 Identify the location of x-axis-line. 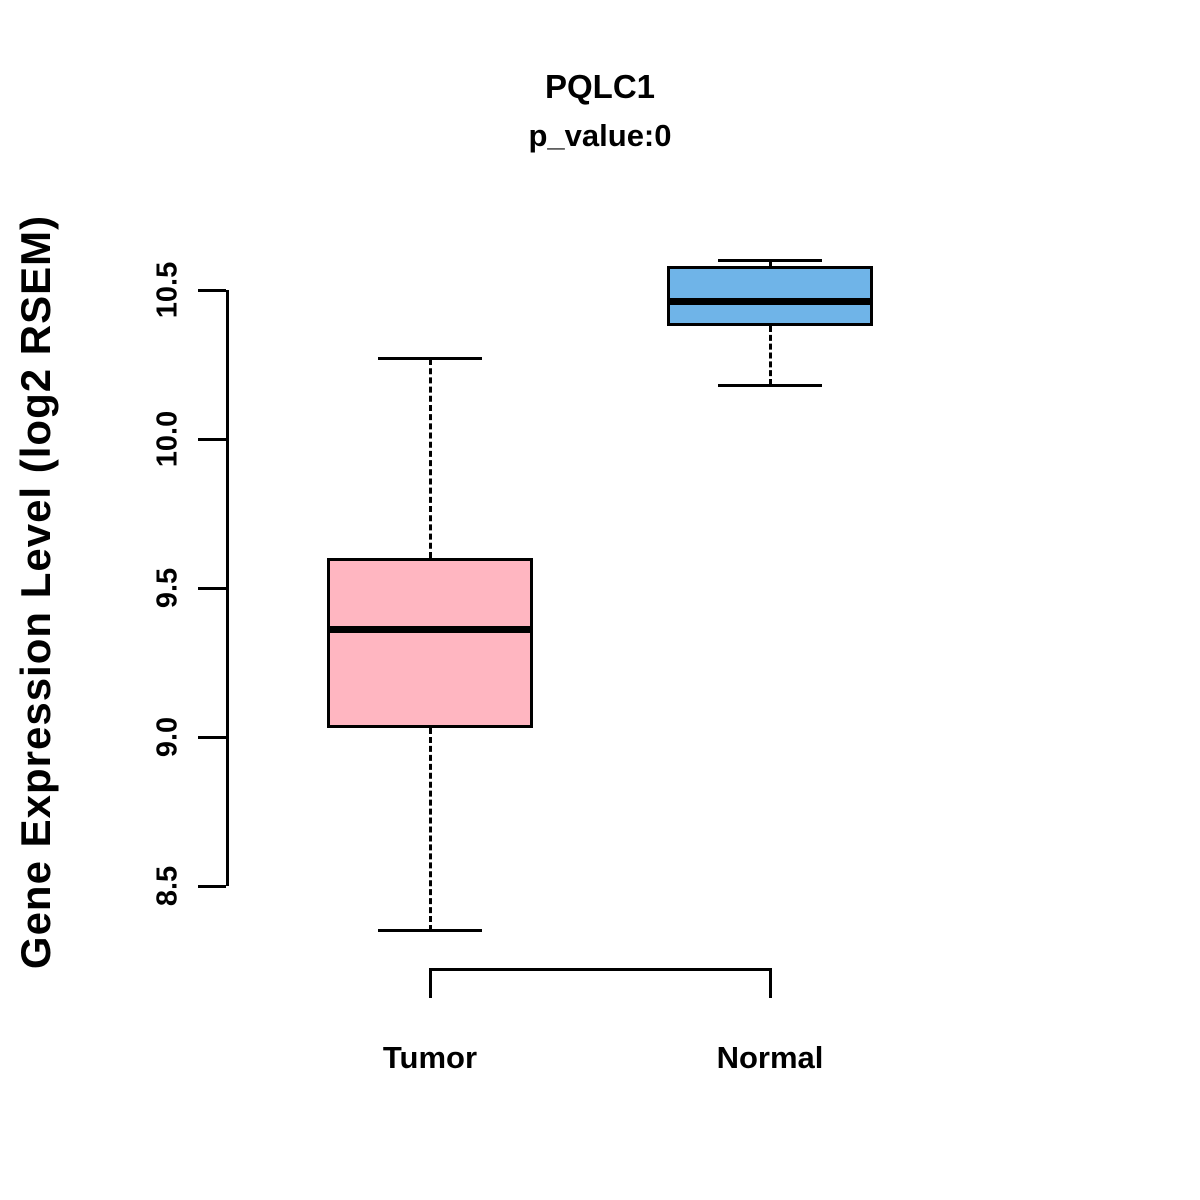
(600, 969).